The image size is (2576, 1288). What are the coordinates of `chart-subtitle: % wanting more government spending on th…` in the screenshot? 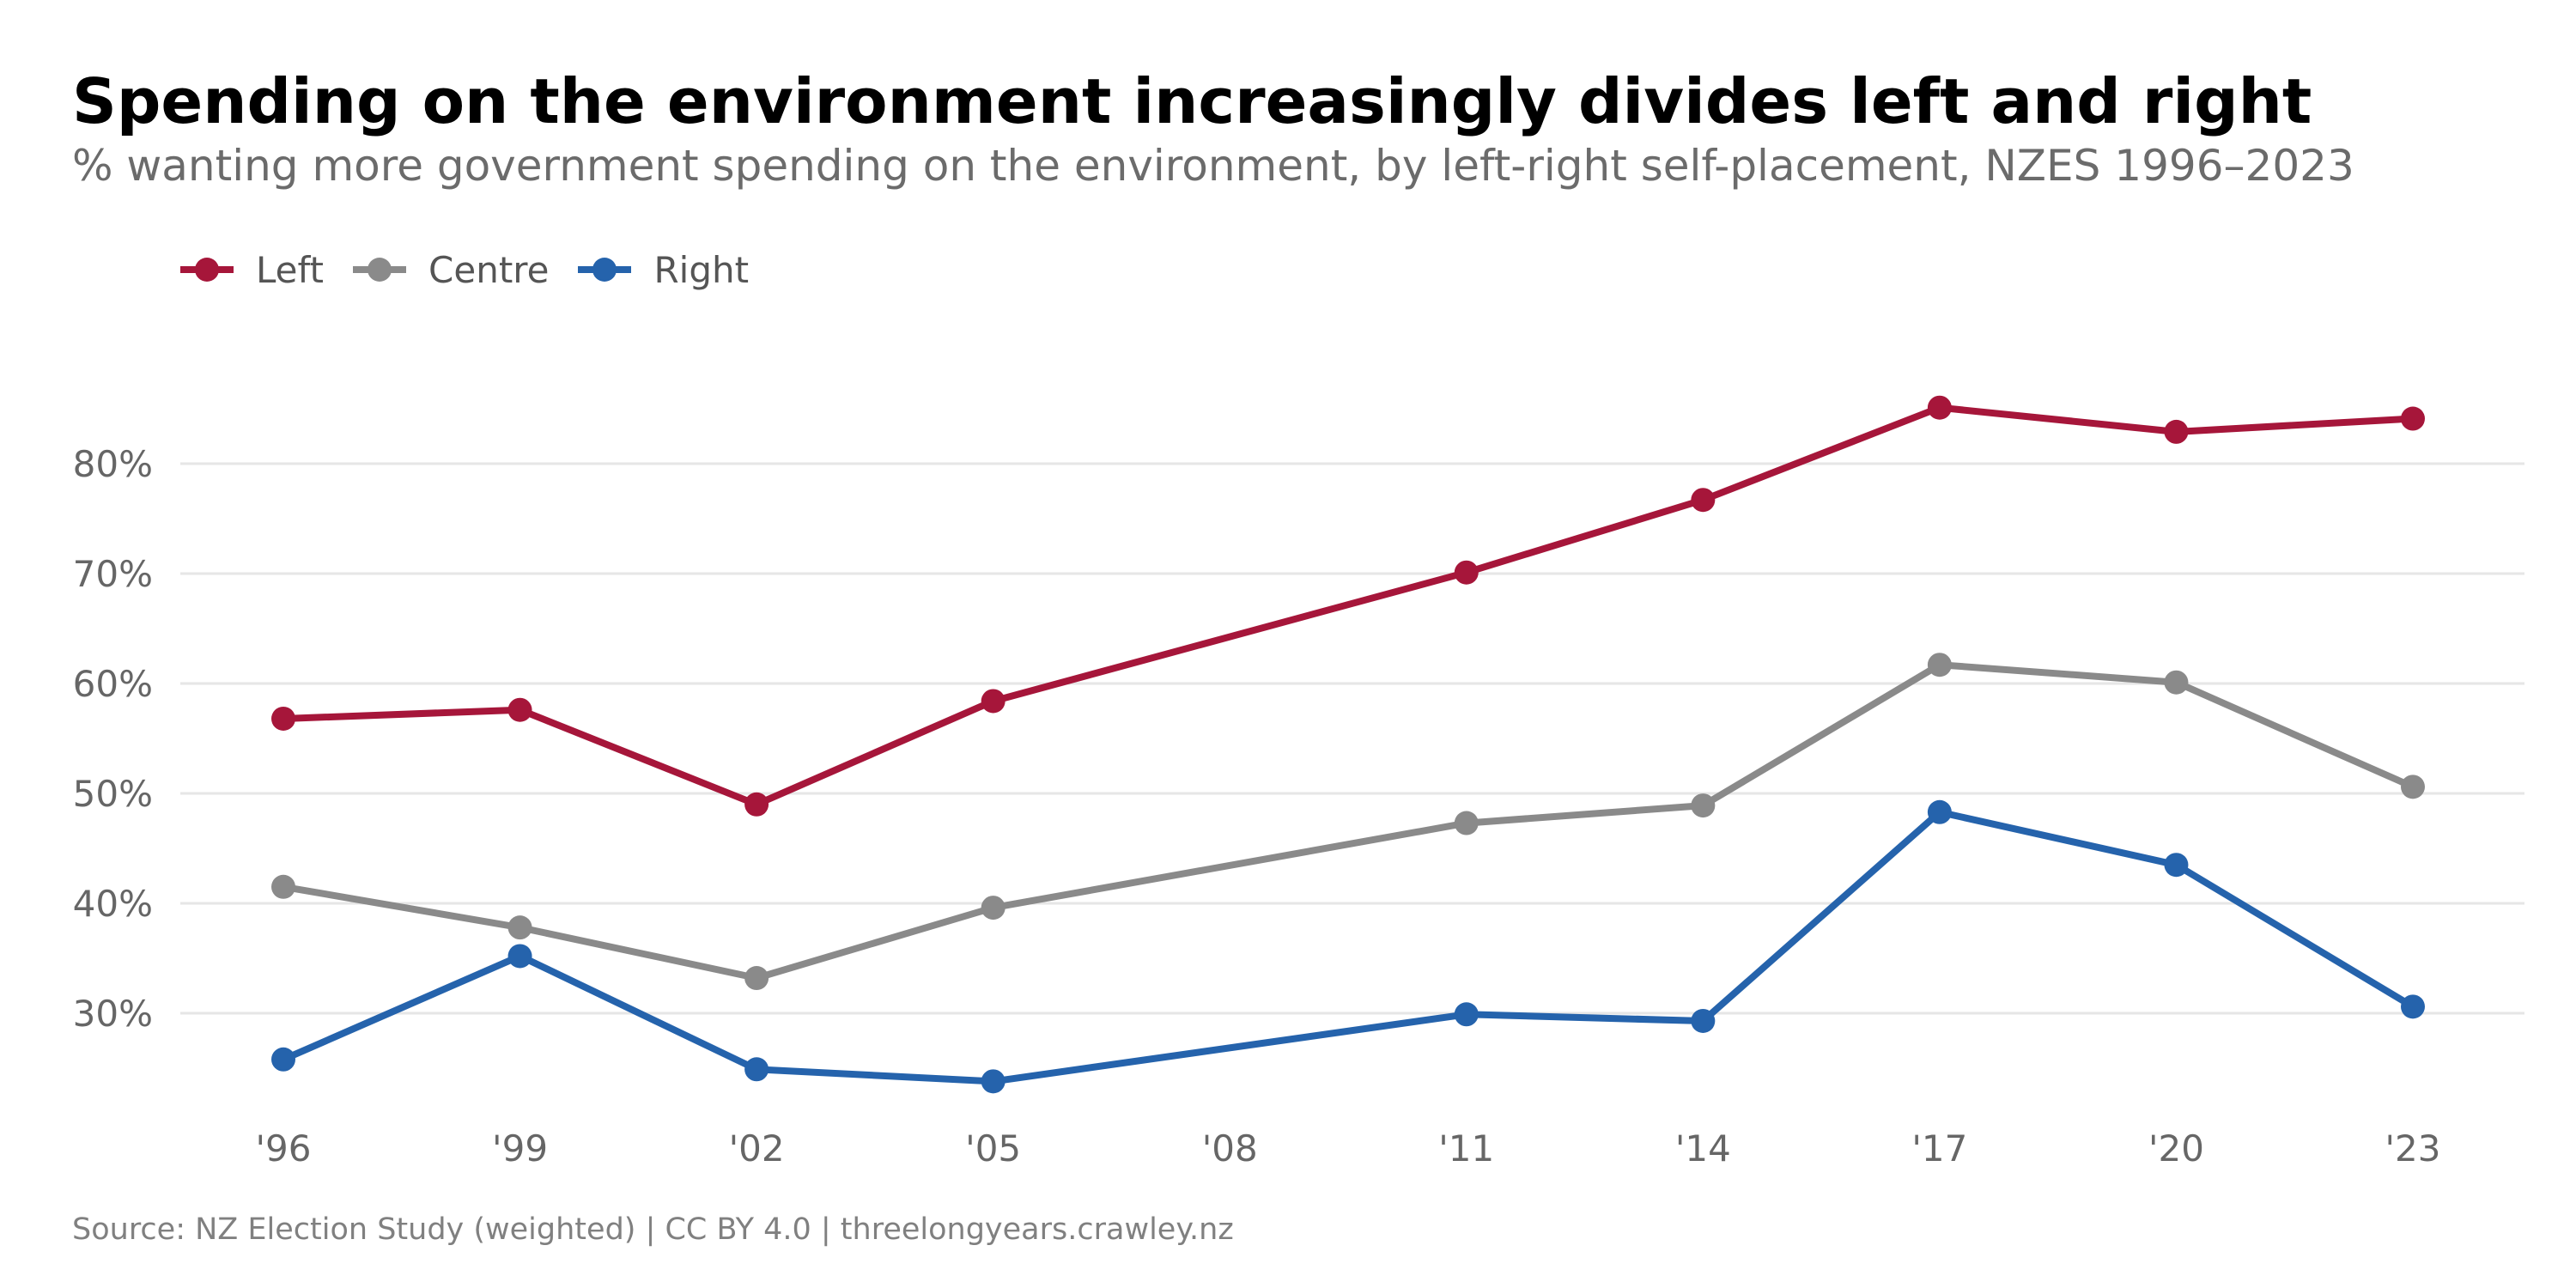 It's located at (1213, 166).